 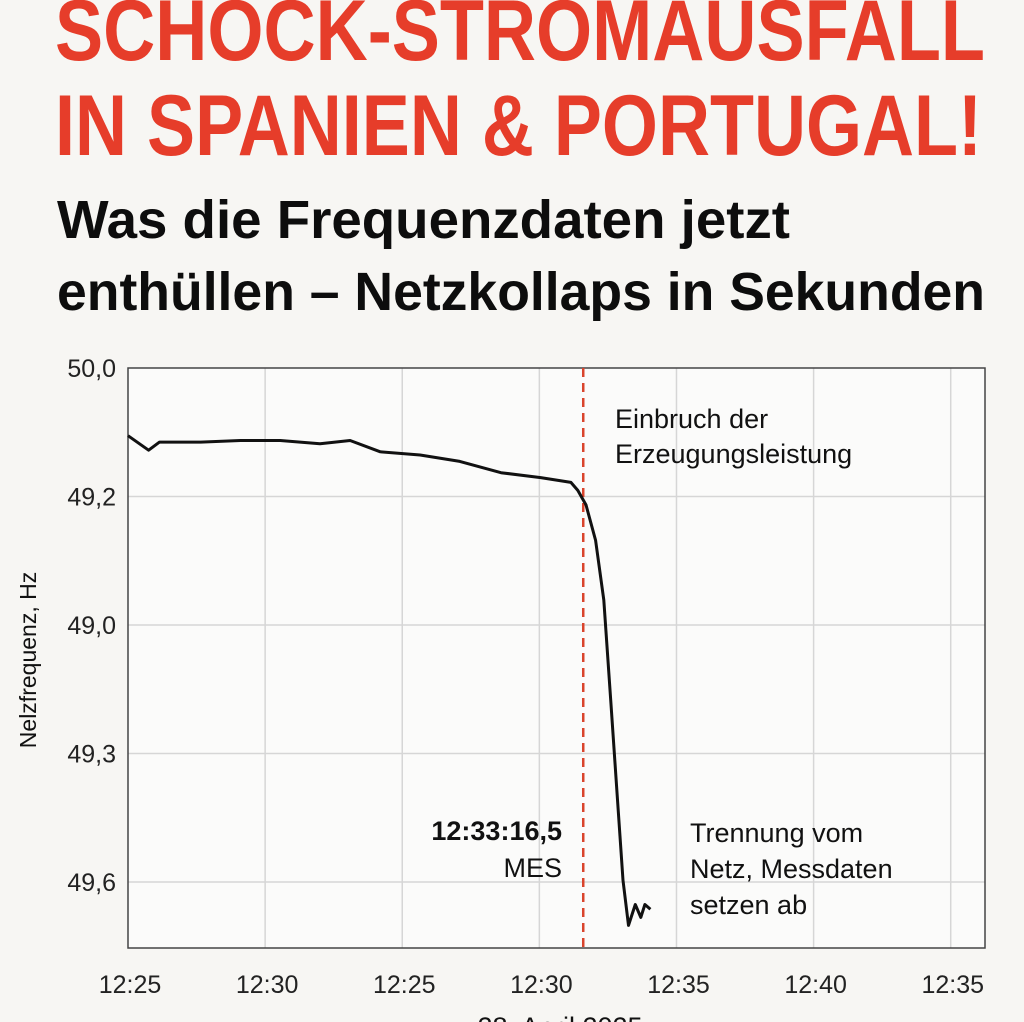 What do you see at coordinates (691, 419) in the screenshot?
I see `annotation: Einbruch der` at bounding box center [691, 419].